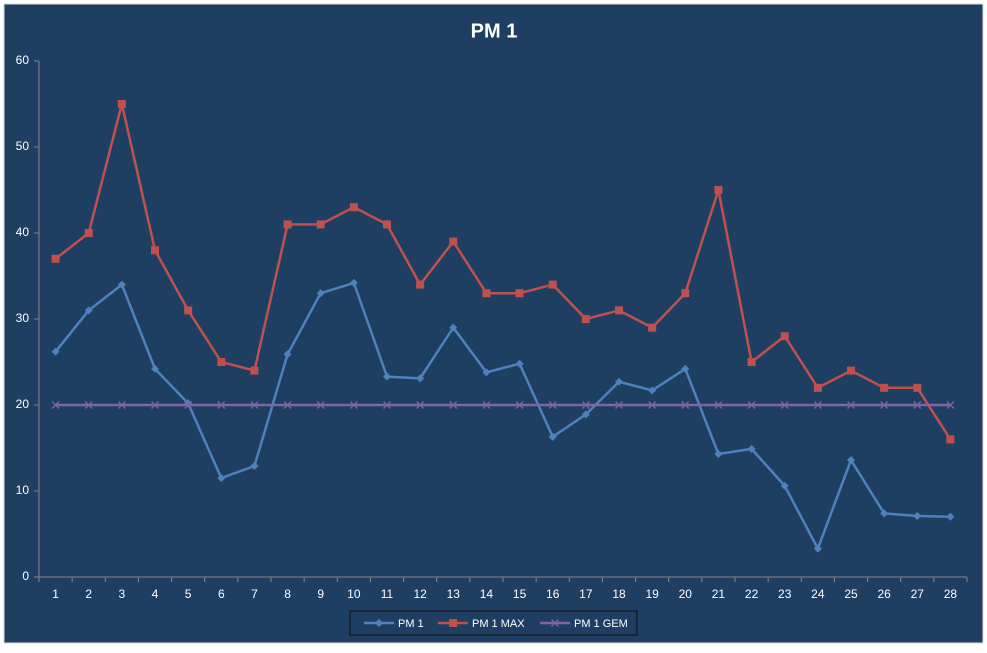 This screenshot has width=987, height=653. I want to click on x-tick-label: 7, so click(254, 594).